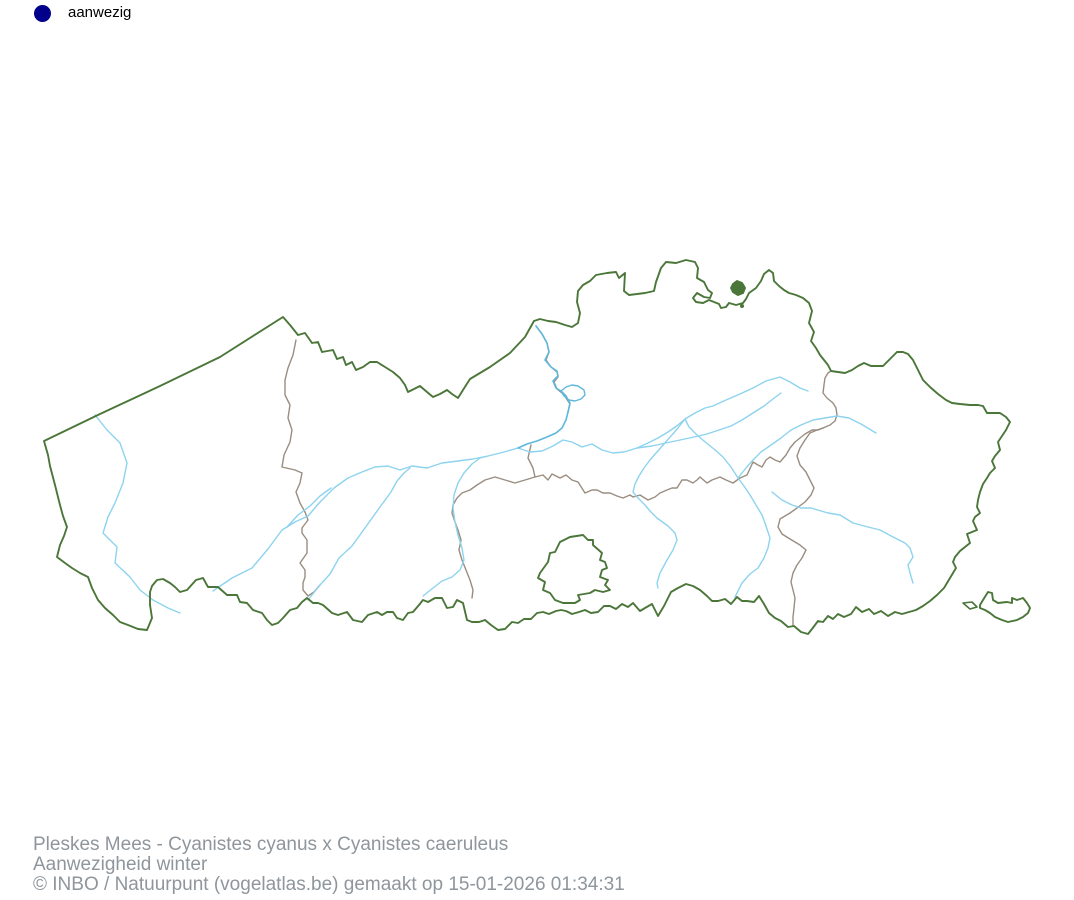 The image size is (1074, 900). What do you see at coordinates (1005, 607) in the screenshot?
I see `region-voeren-exclave` at bounding box center [1005, 607].